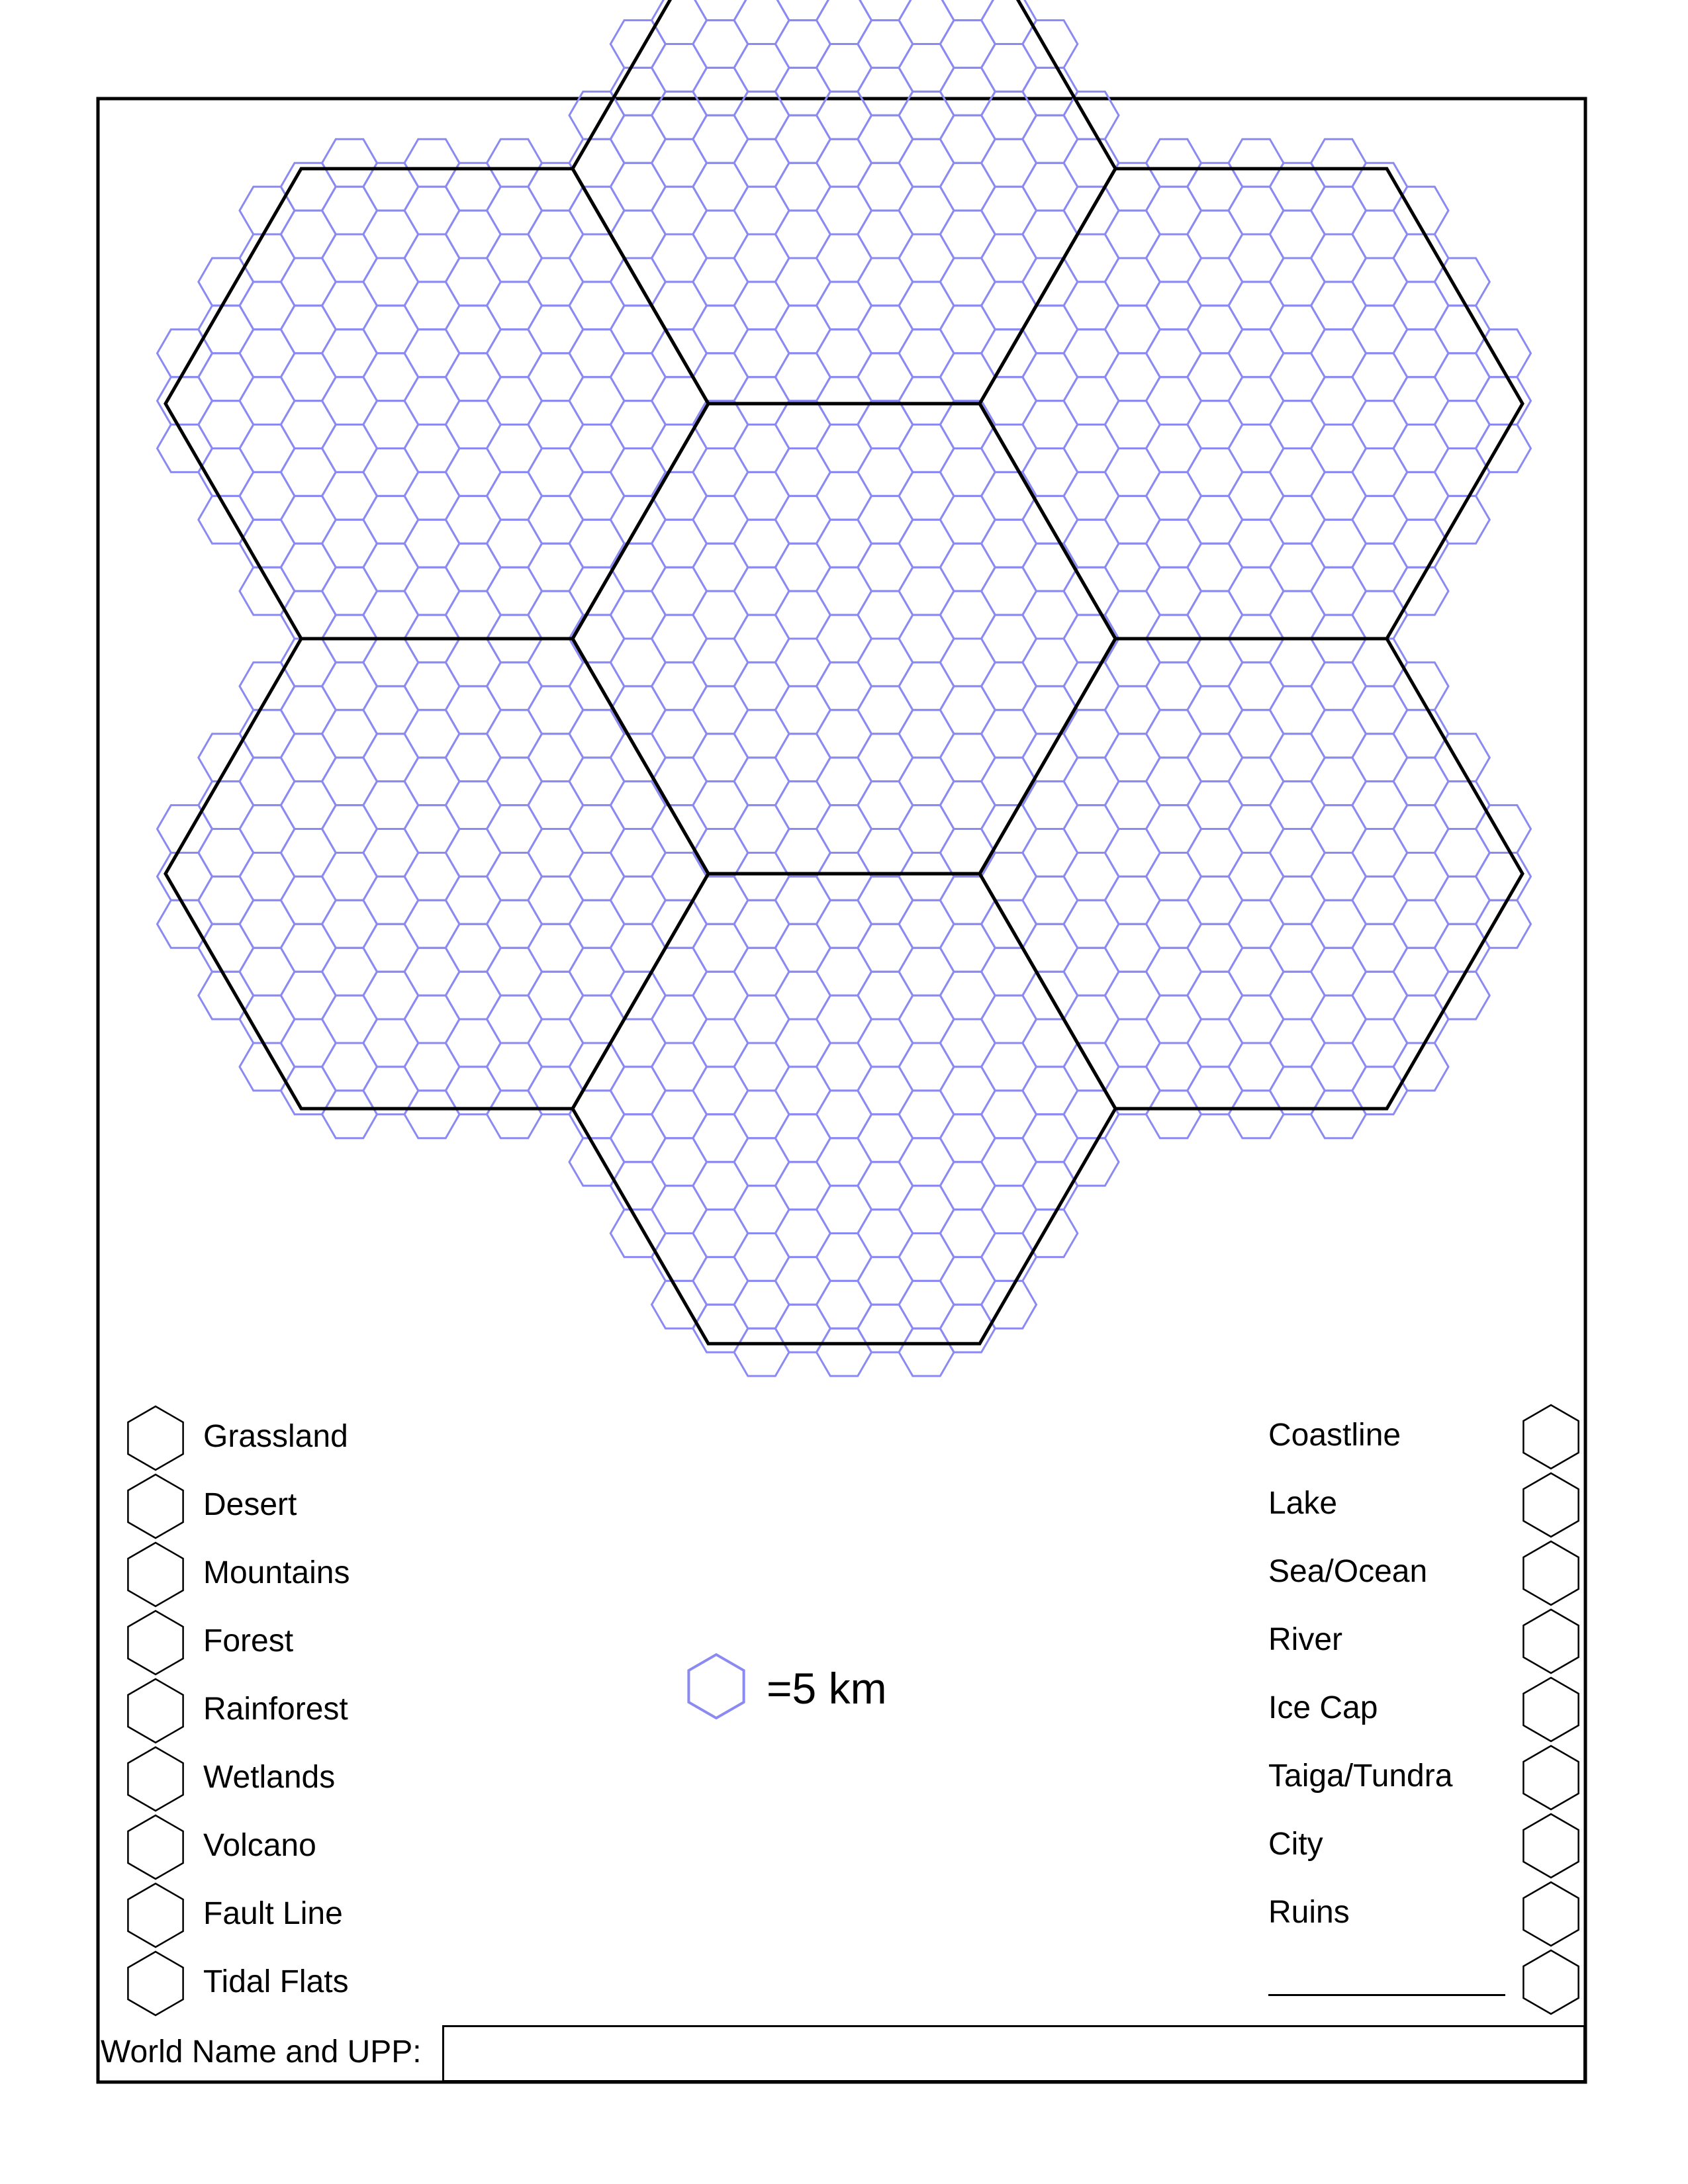 Image resolution: width=1688 pixels, height=2184 pixels. I want to click on large-hex-outline, so click(437, 874).